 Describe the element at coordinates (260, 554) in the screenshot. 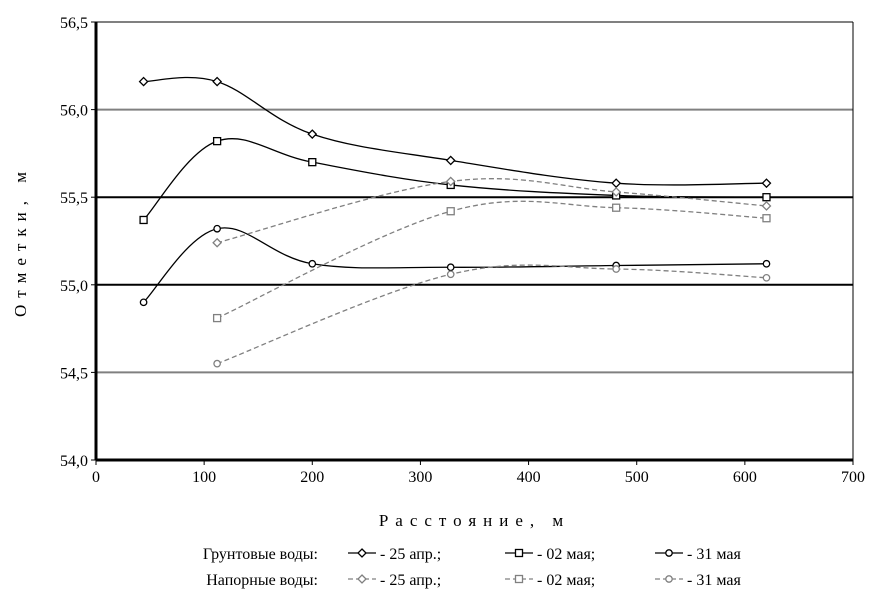

I see `legend-group-label: Грунтовые воды:` at that location.